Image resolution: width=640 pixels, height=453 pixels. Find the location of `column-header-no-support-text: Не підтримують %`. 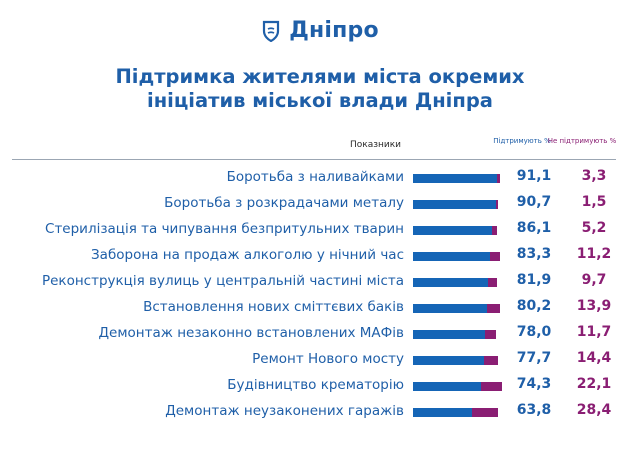

column-header-no-support-text: Не підтримують % is located at coordinates (582, 141).